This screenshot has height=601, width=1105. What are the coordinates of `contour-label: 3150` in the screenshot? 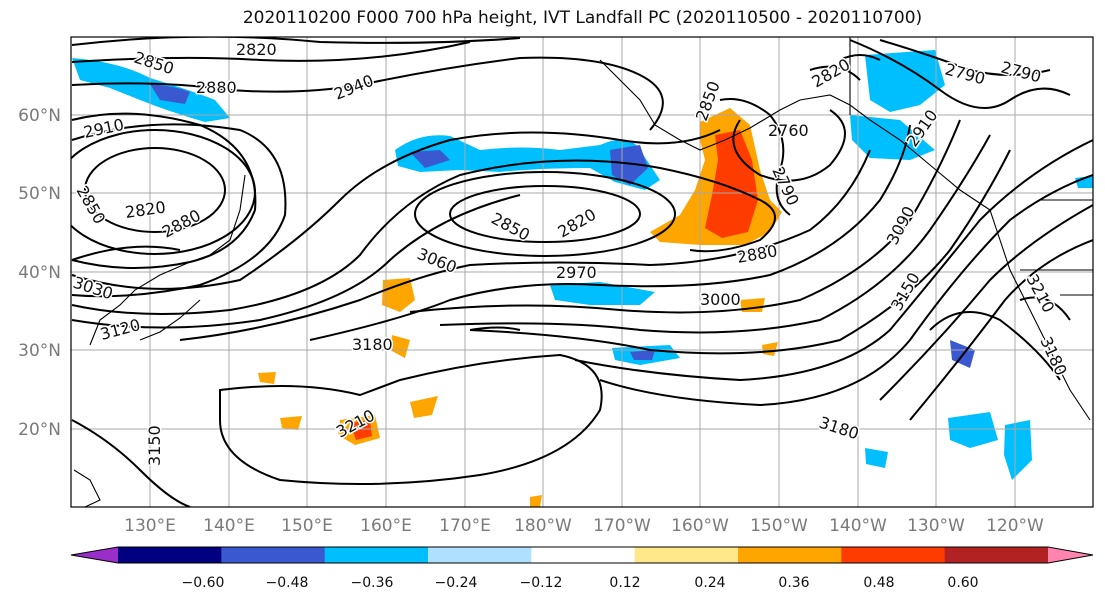 It's located at (154, 445).